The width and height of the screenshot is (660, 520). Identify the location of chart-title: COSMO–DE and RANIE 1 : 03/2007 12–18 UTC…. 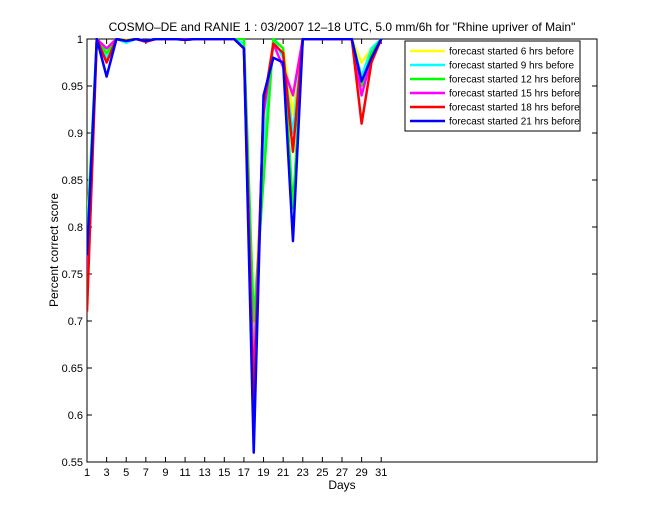
(342, 27).